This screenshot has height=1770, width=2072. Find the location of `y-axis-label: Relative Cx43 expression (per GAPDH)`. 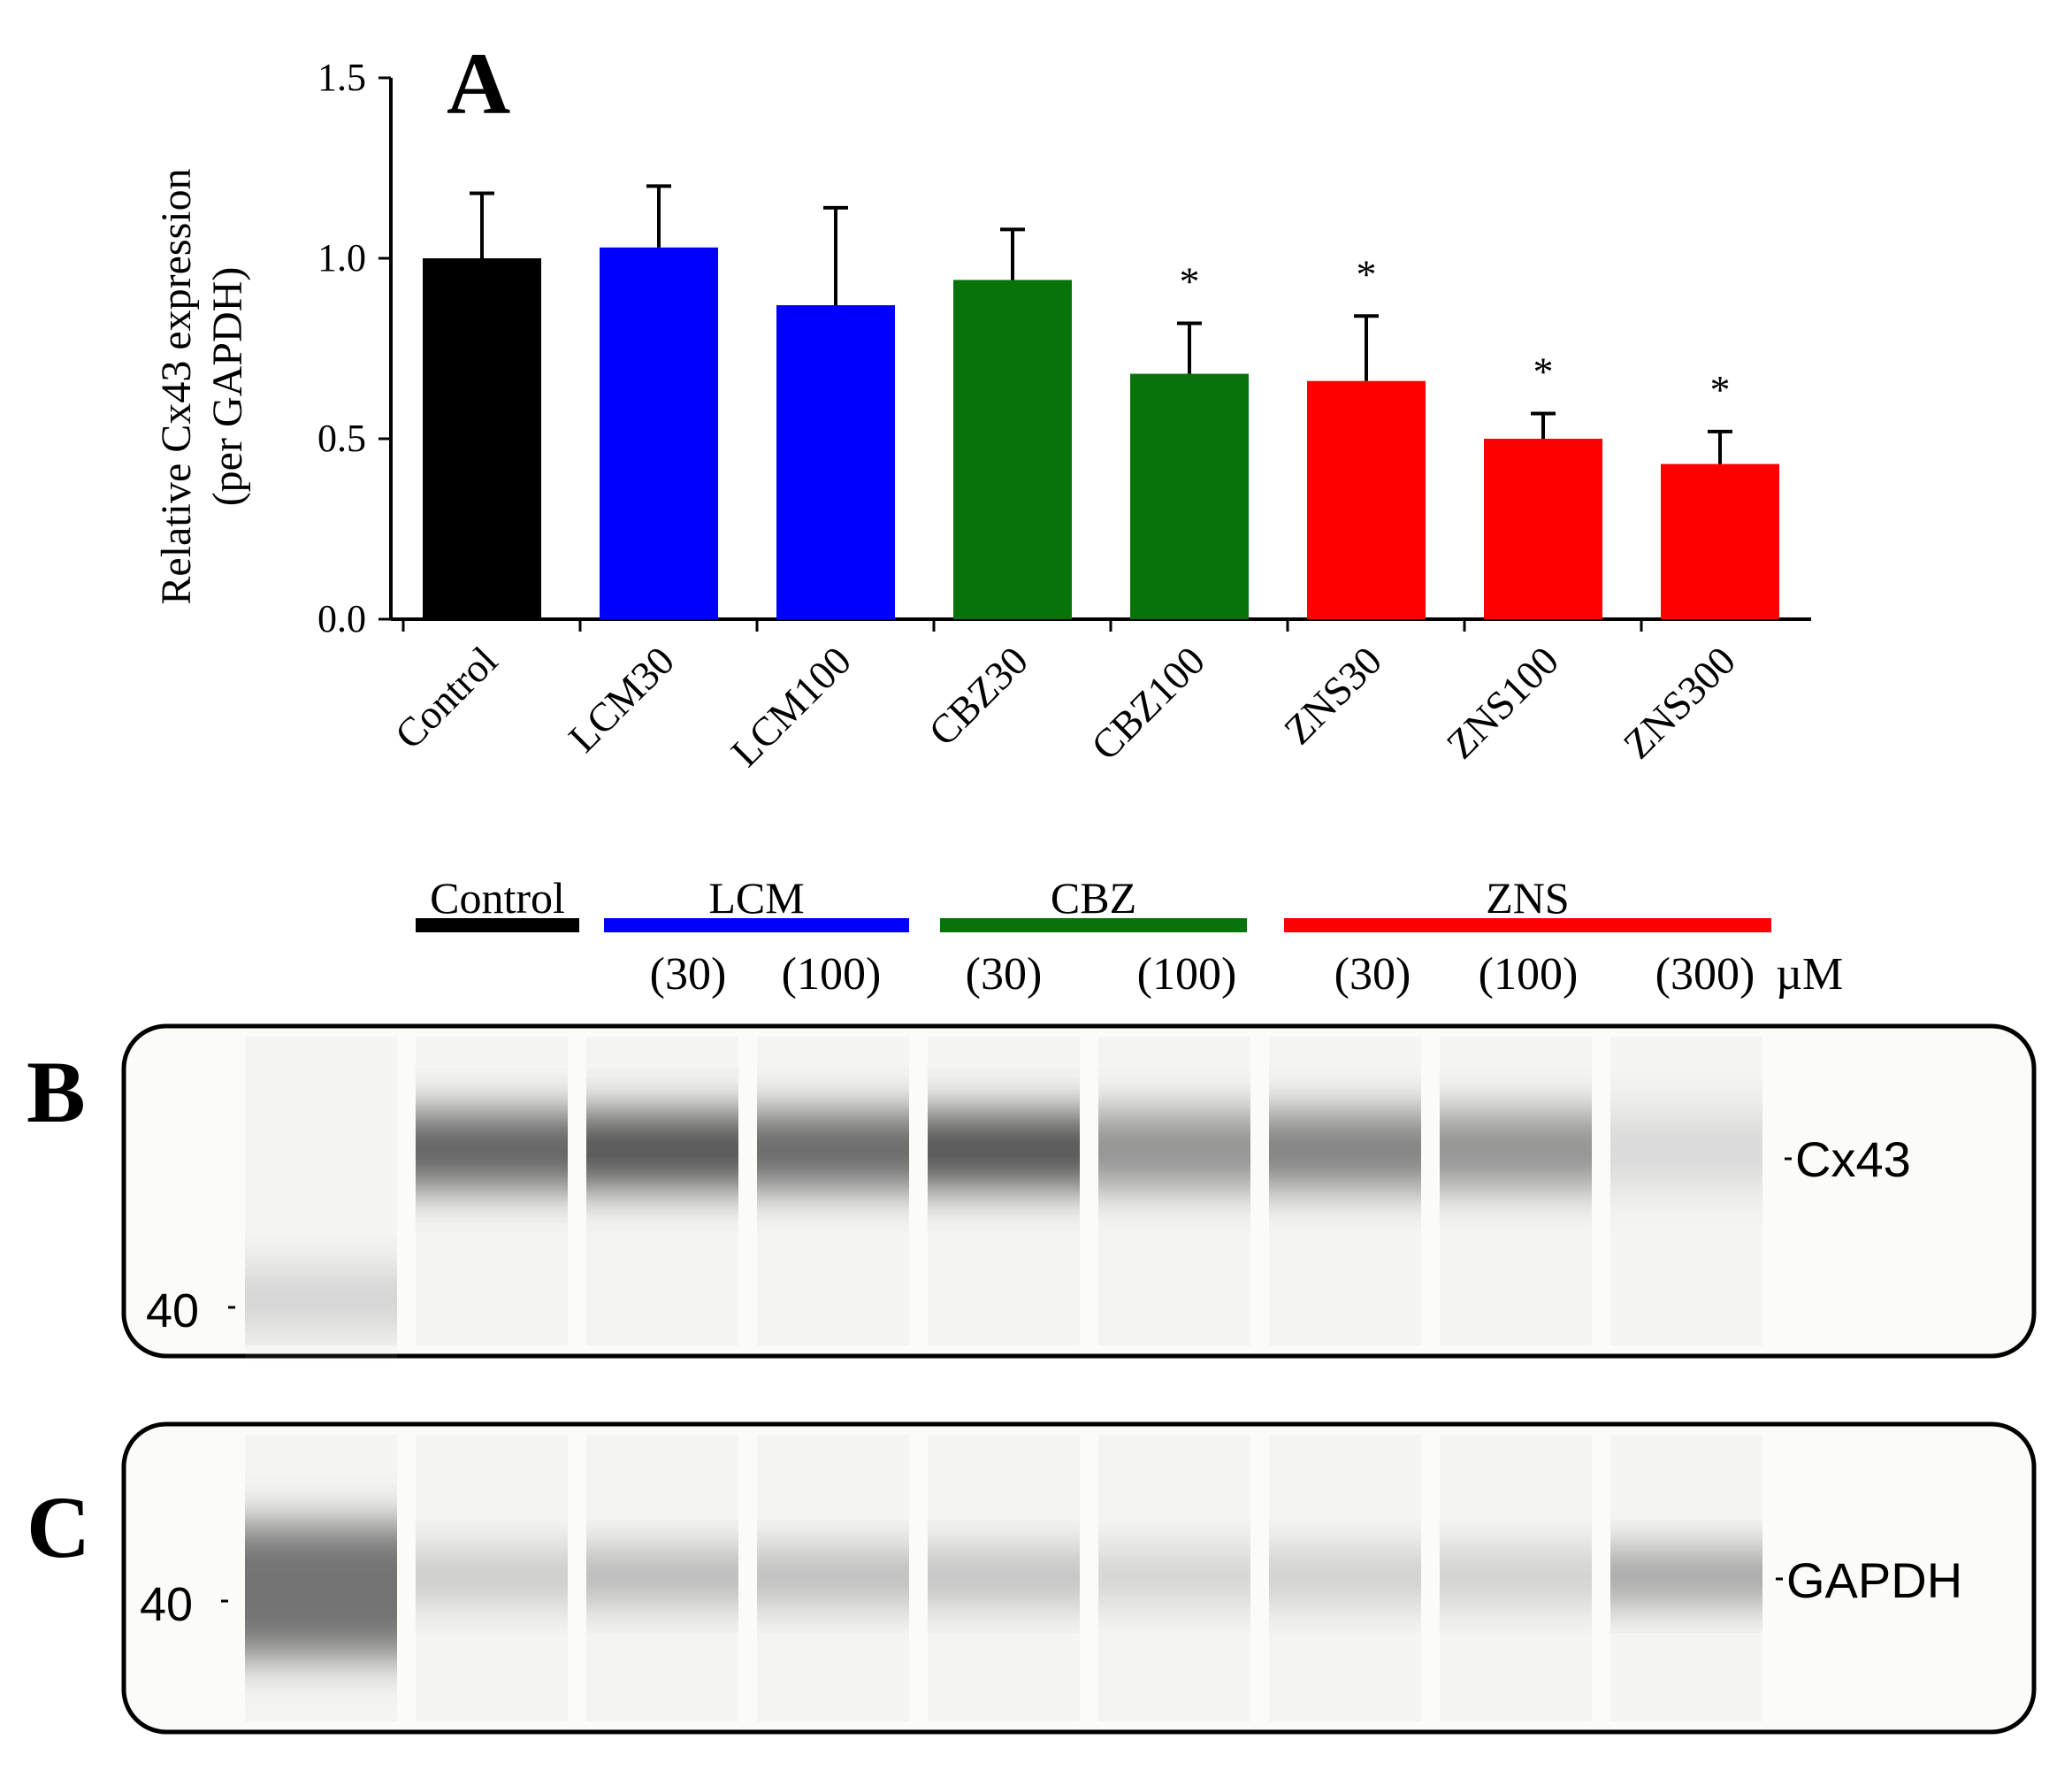

y-axis-label: Relative Cx43 expression (per GAPDH) is located at coordinates (202, 386).